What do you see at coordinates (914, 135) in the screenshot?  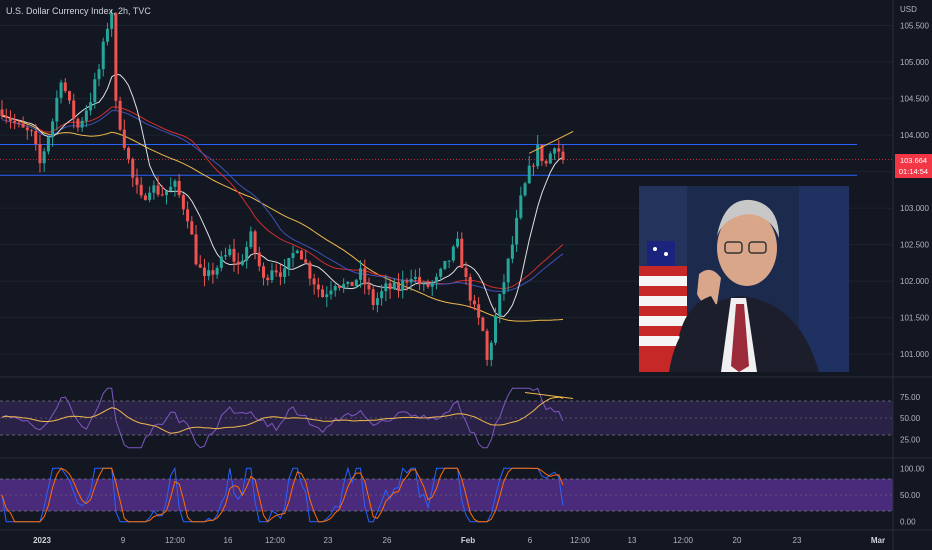 I see `price-tick-label: 104.000` at bounding box center [914, 135].